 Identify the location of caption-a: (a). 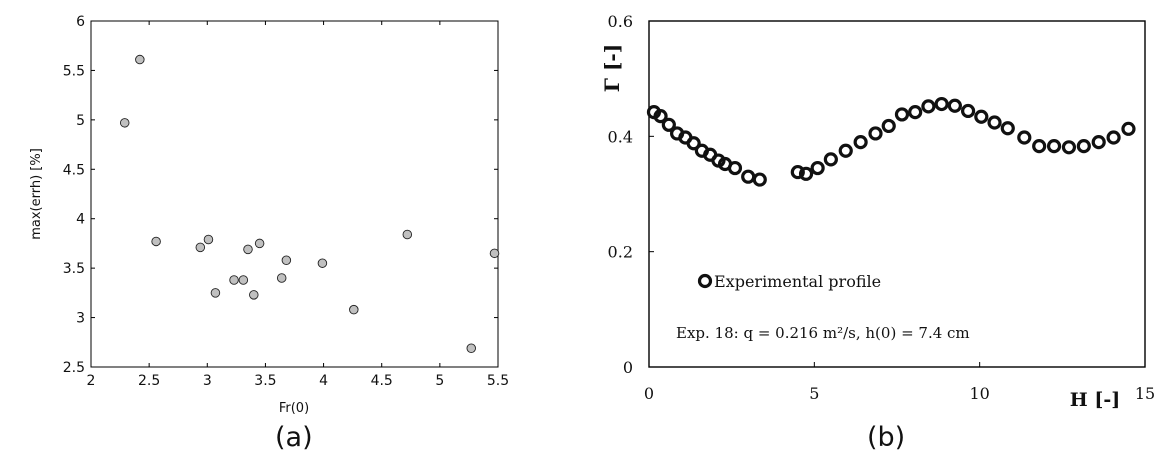
(294, 437).